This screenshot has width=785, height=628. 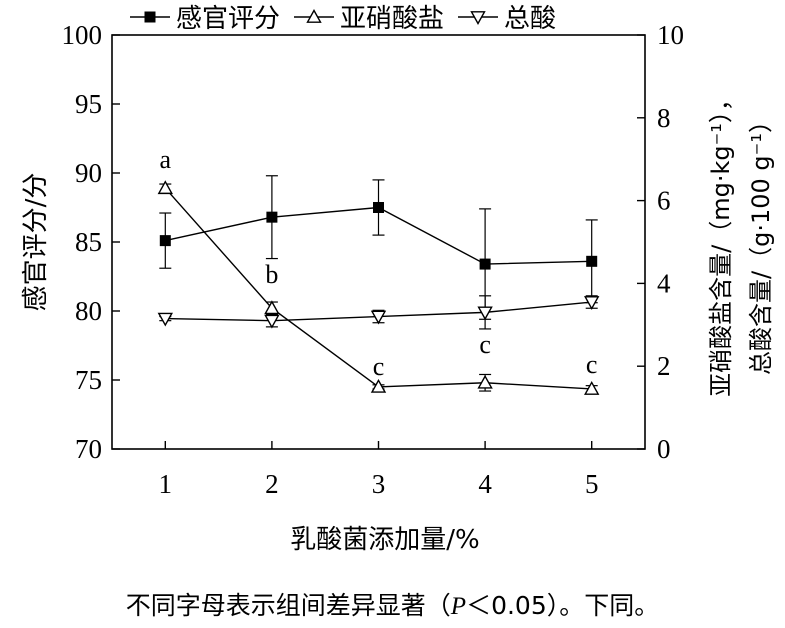 I want to click on y-right-axis-title-line1: 亚硝酸盐含量/（mg·kg⁻¹），, so click(x=721, y=242).